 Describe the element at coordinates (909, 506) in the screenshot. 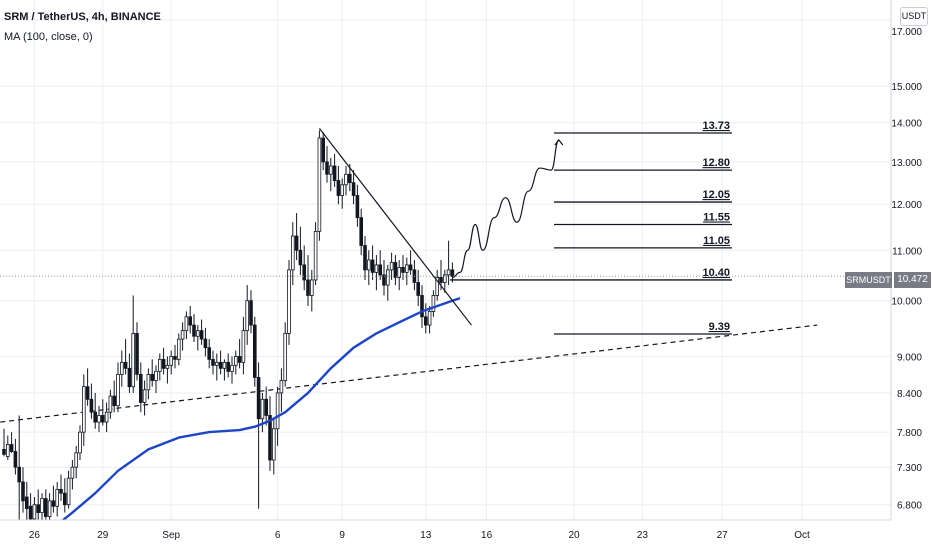

I see `price-axis-label: 6.800` at that location.